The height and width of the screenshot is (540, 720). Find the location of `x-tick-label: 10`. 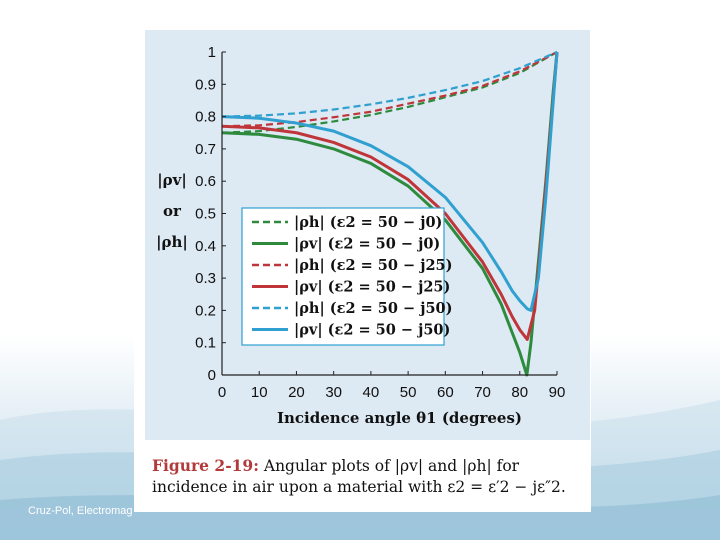

x-tick-label: 10 is located at coordinates (259, 392).